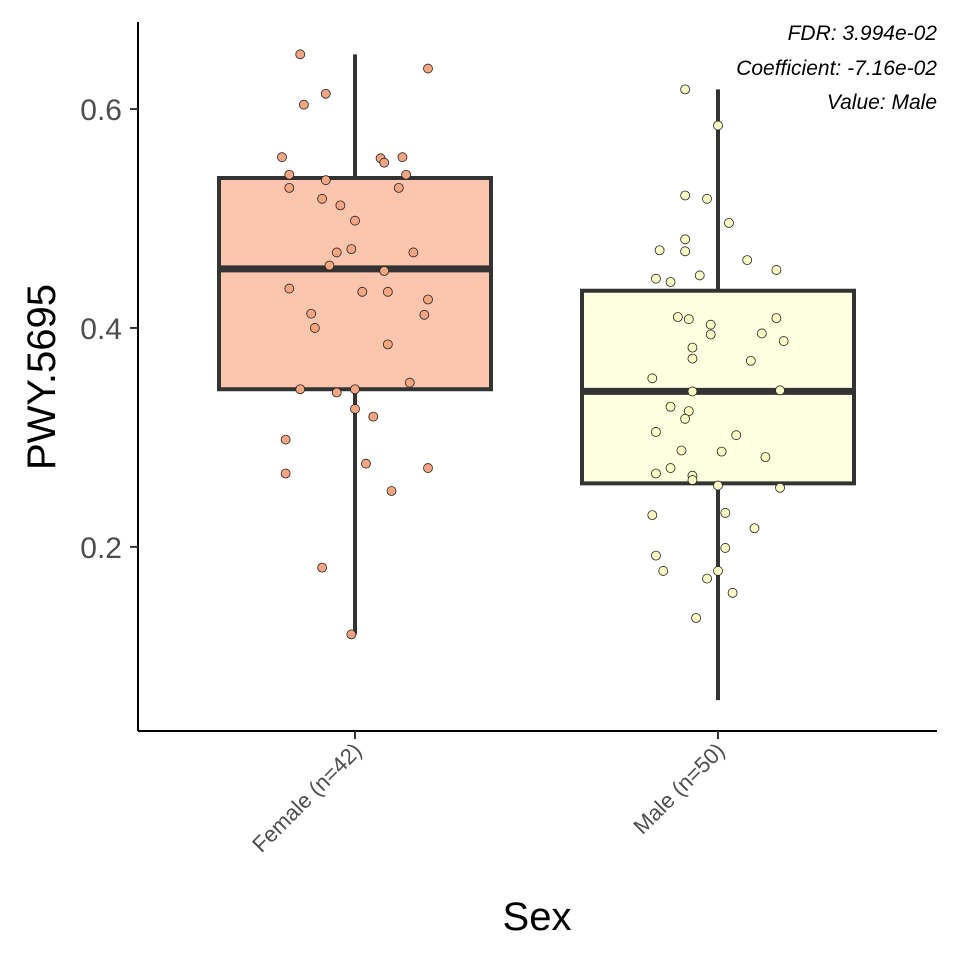  What do you see at coordinates (863, 33) in the screenshot?
I see `annotation-text: FDR: 3.994e-02` at bounding box center [863, 33].